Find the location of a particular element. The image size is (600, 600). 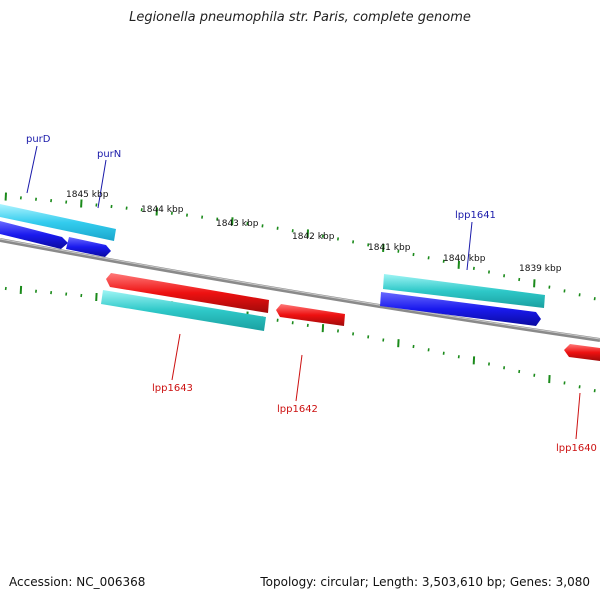

cds-lpp1643-arrow is located at coordinates (187, 293).